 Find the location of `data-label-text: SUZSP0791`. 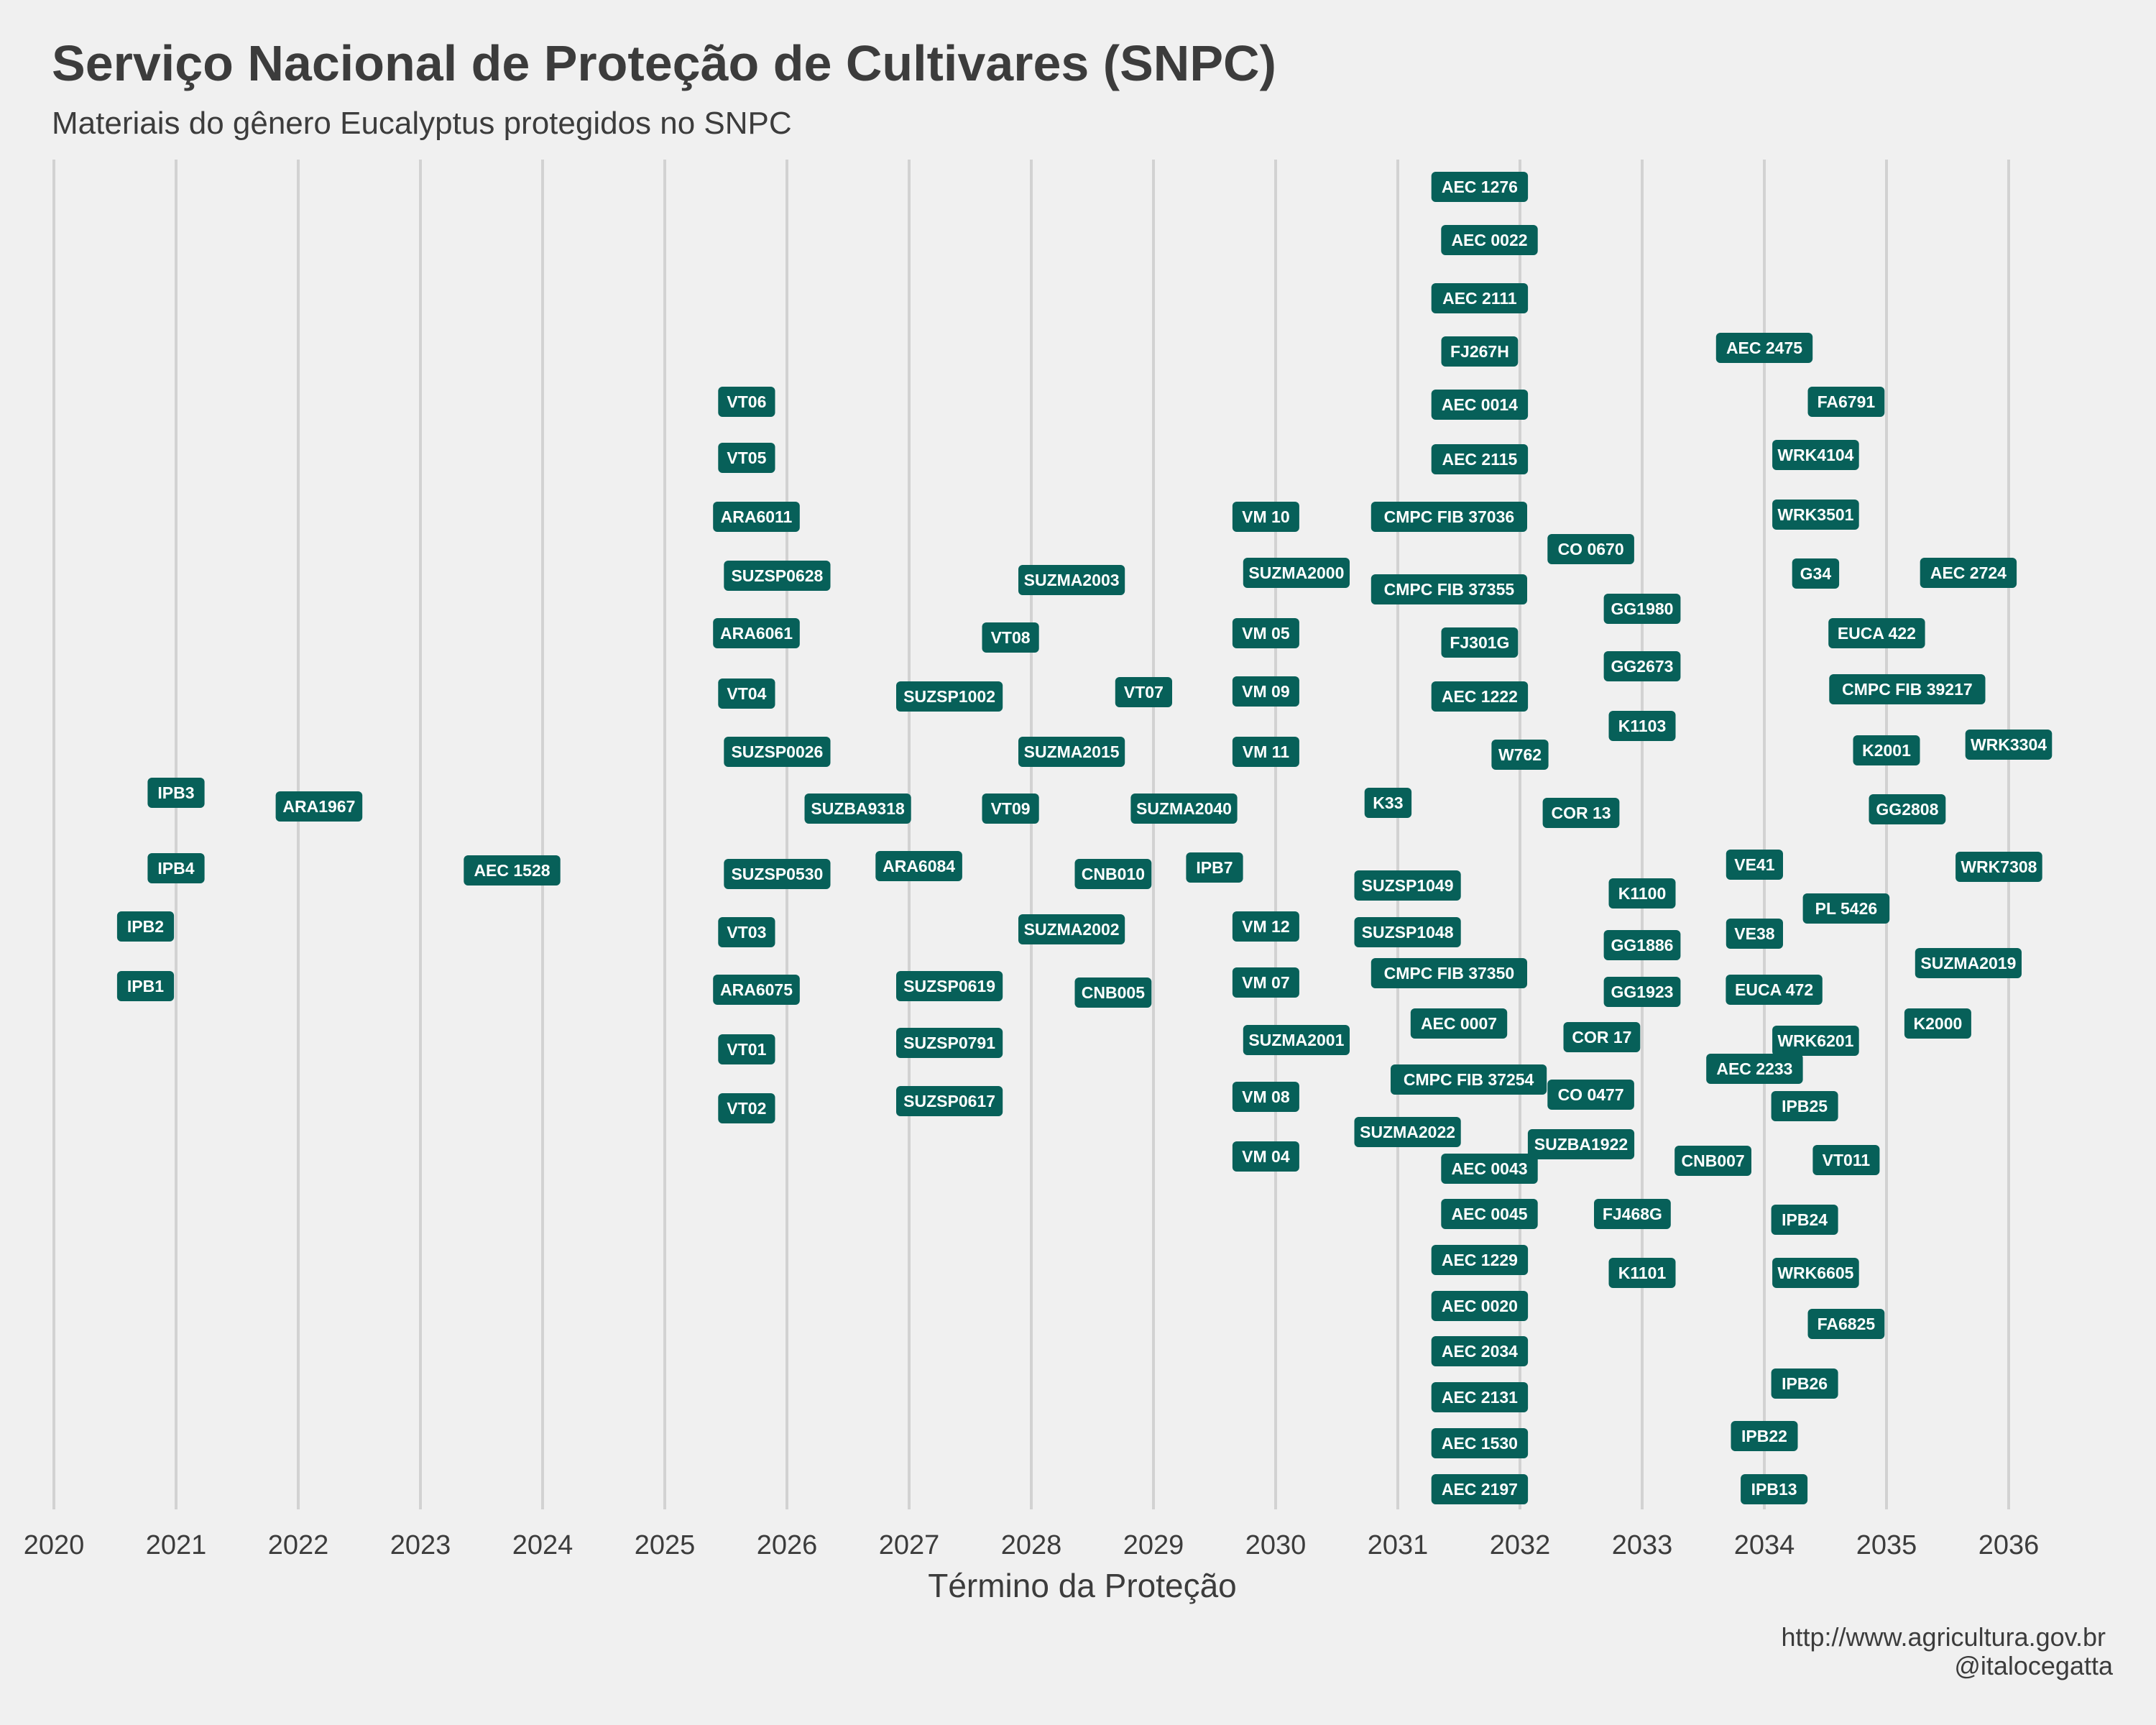

data-label-text: SUZSP0791 is located at coordinates (949, 1043).